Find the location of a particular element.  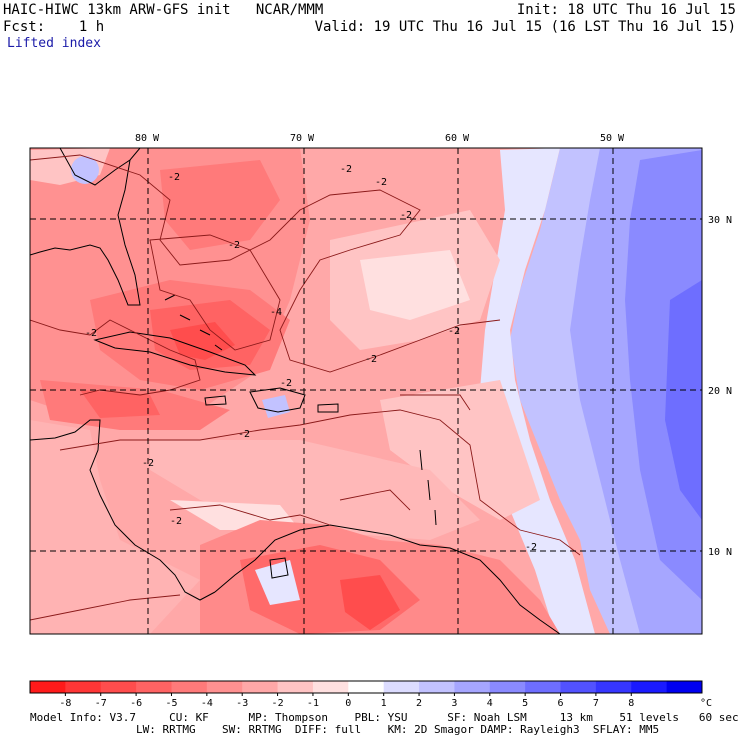

colorbar-tick-label: 4 is located at coordinates (490, 703).